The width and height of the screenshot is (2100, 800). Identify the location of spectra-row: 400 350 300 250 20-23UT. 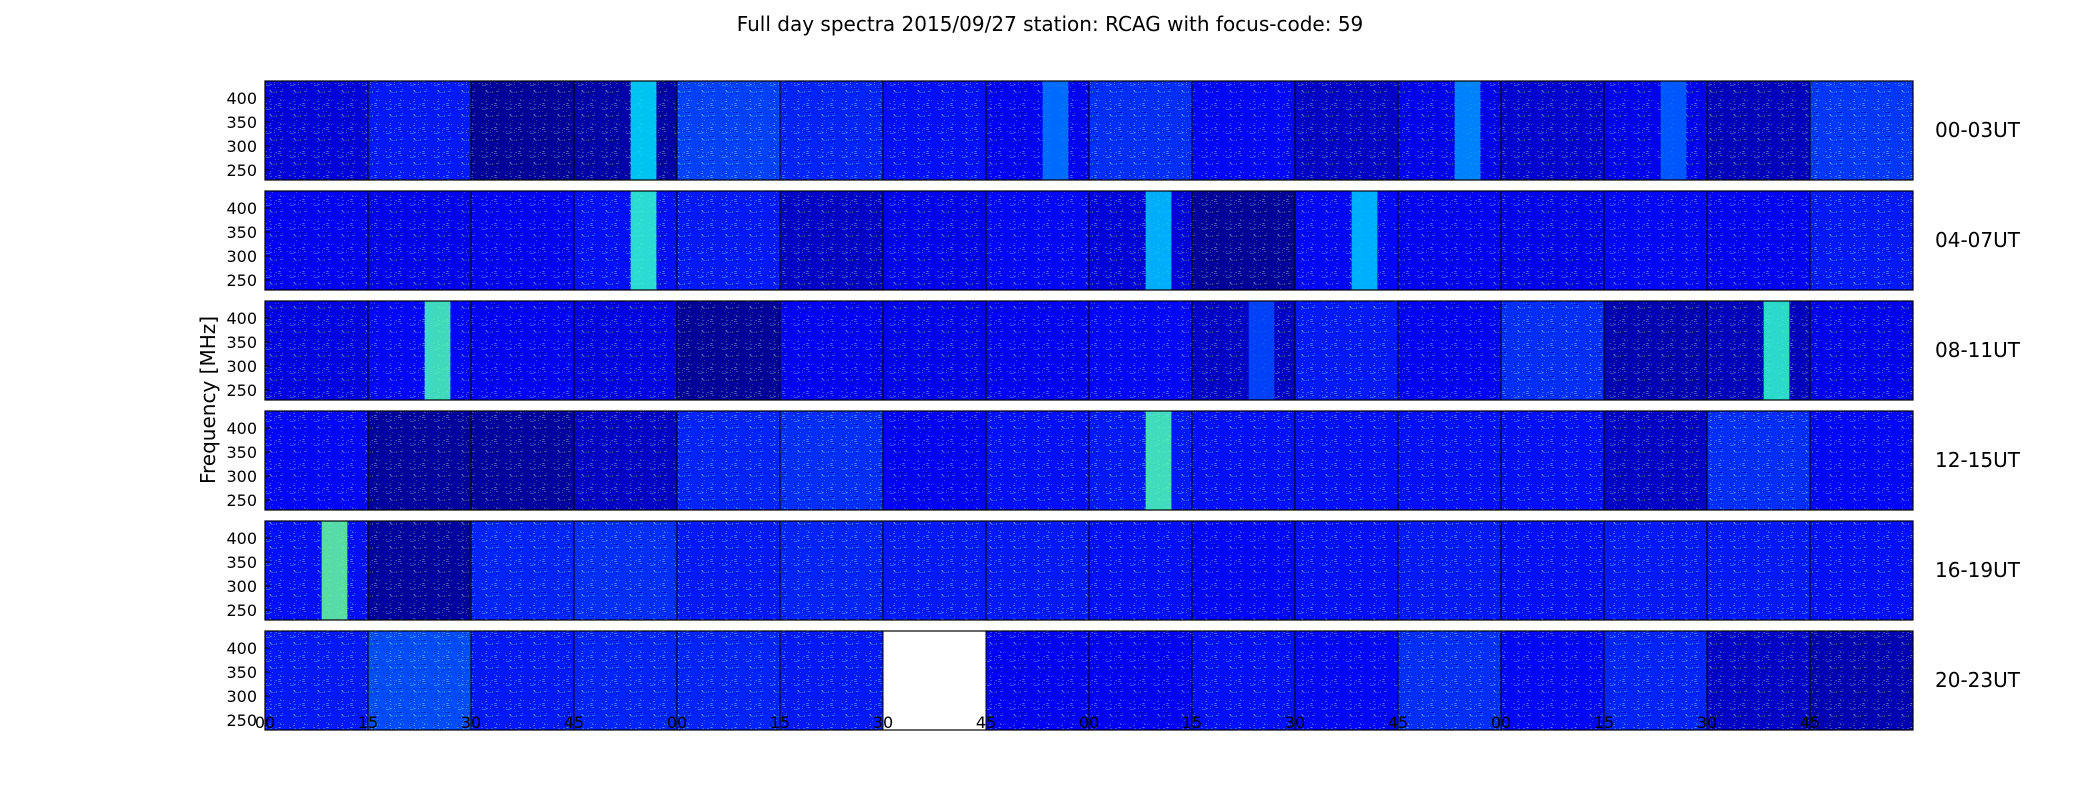
(1123, 680).